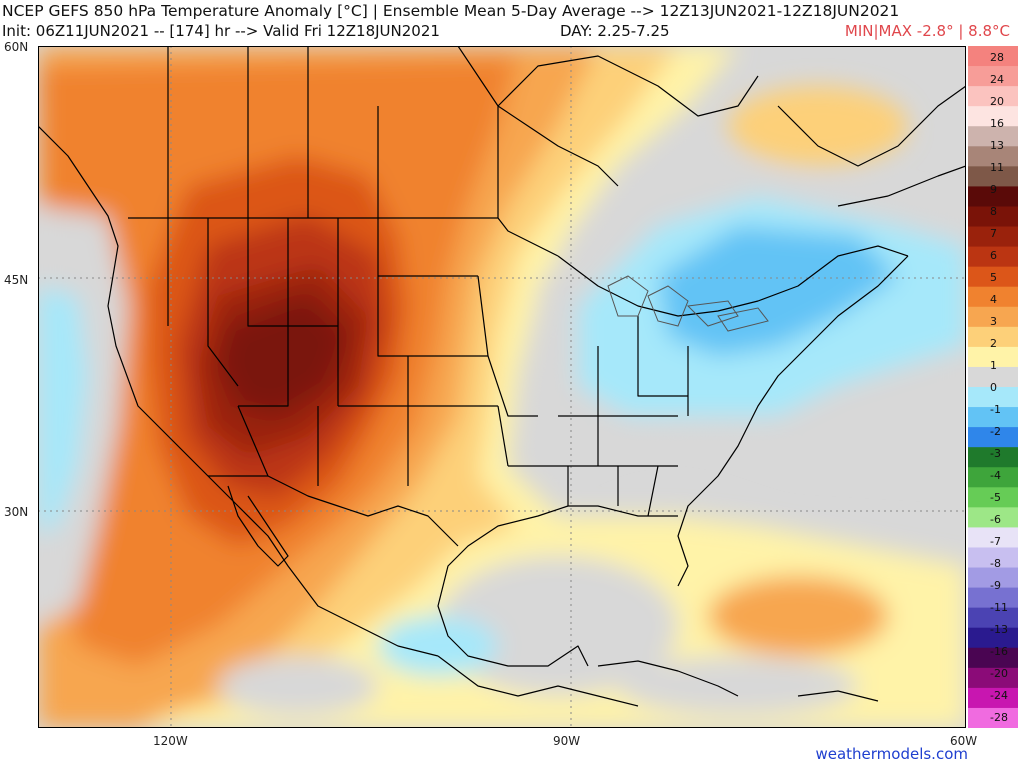  What do you see at coordinates (999, 629) in the screenshot?
I see `legend-tick-label: -13` at bounding box center [999, 629].